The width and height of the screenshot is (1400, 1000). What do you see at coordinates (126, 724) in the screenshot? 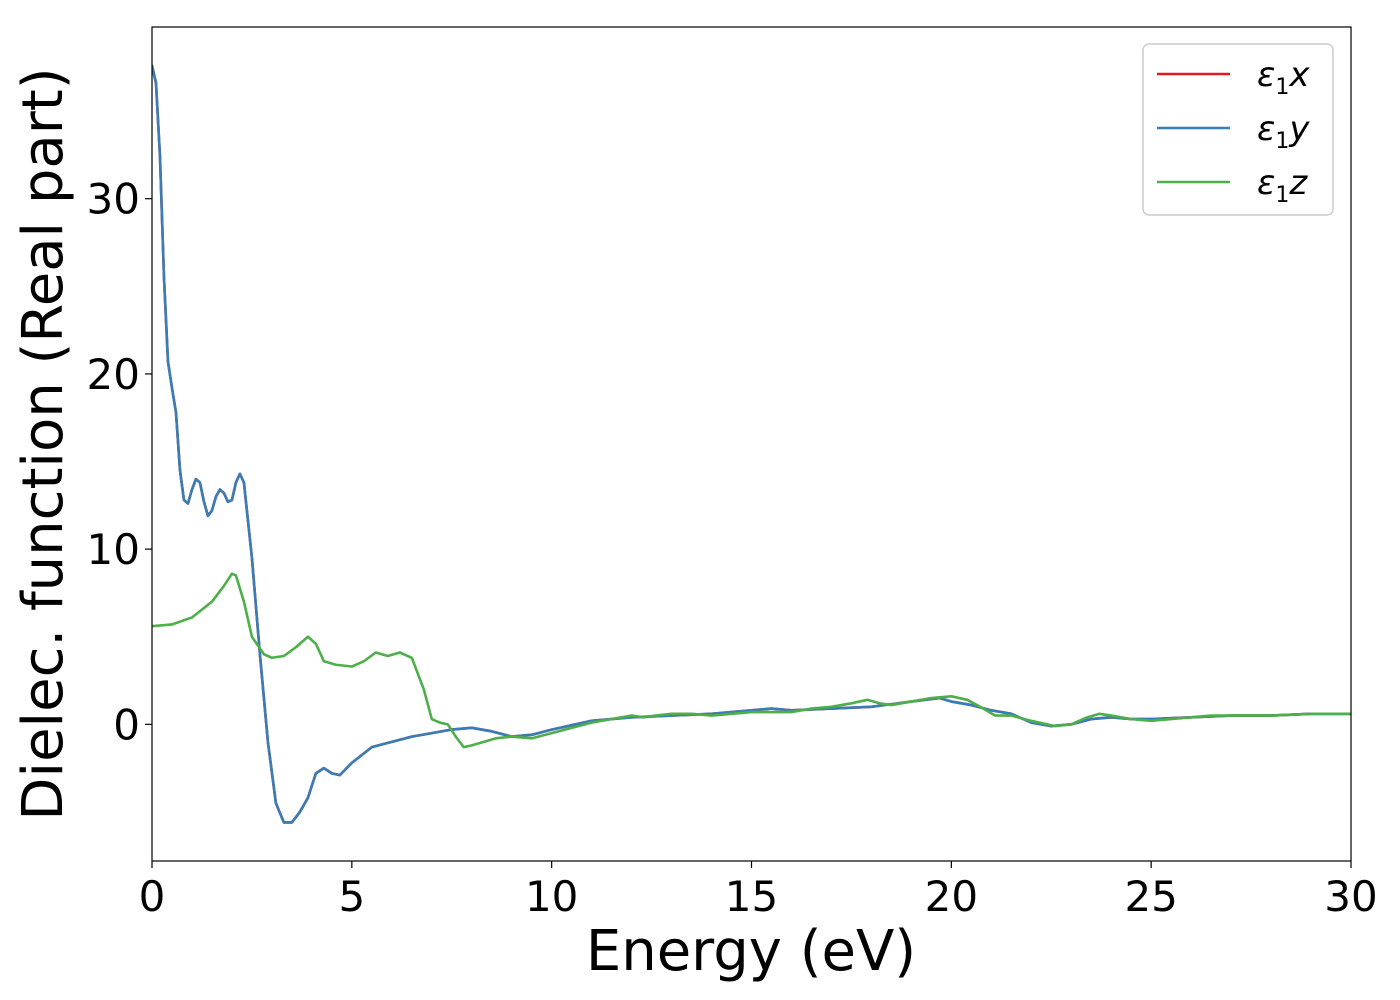
I see `y-tick-label: 0` at bounding box center [126, 724].